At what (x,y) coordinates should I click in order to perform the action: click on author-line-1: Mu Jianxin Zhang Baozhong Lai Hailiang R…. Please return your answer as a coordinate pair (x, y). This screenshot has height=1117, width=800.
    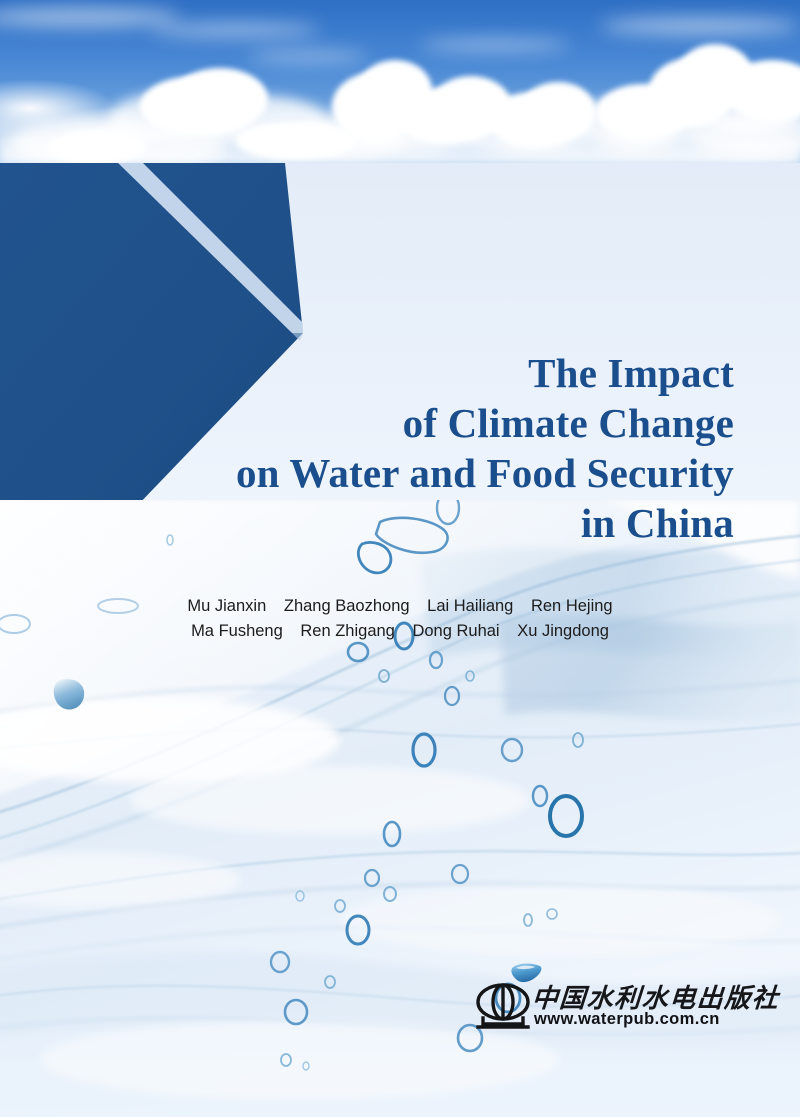
    Looking at the image, I should click on (400, 606).